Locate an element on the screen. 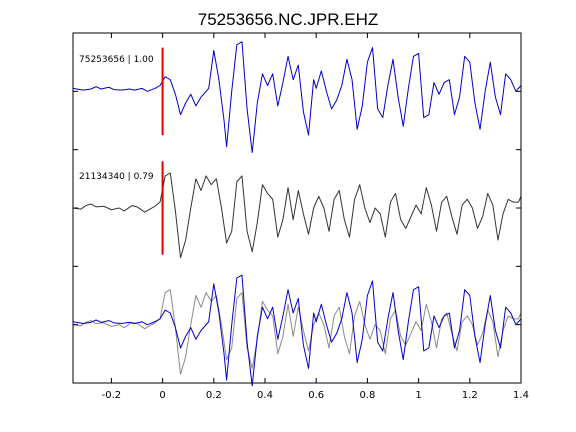 Image resolution: width=576 pixels, height=432 pixels. x-tick-label: 0.4 is located at coordinates (265, 395).